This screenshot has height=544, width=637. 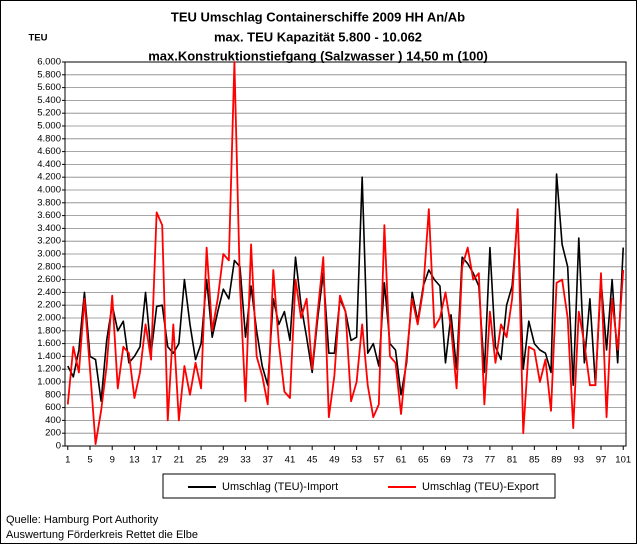 What do you see at coordinates (38, 38) in the screenshot?
I see `y-axis-label: TEU` at bounding box center [38, 38].